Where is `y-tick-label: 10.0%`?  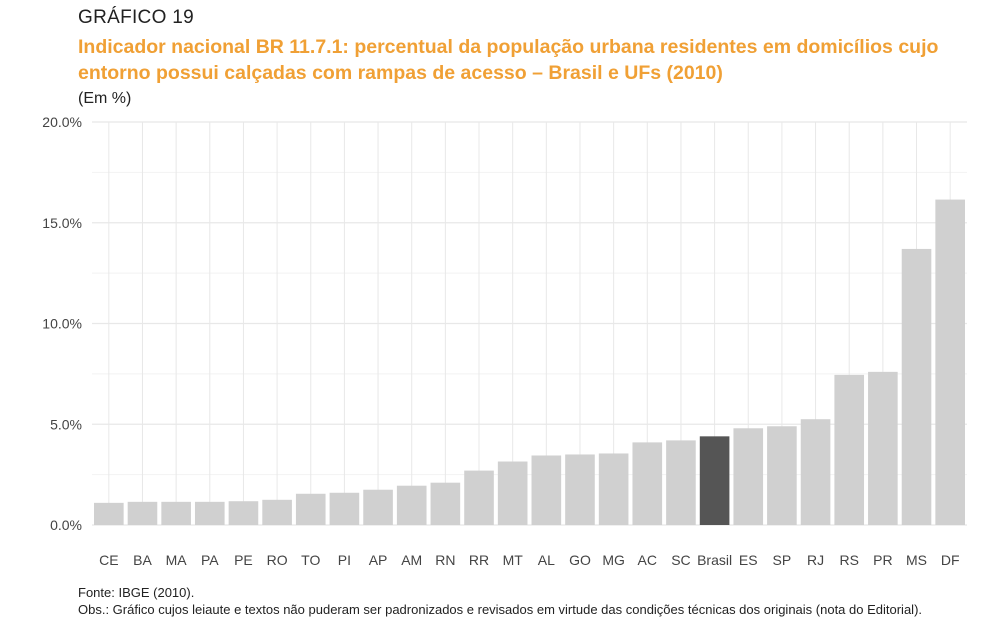
y-tick-label: 10.0% is located at coordinates (62, 324).